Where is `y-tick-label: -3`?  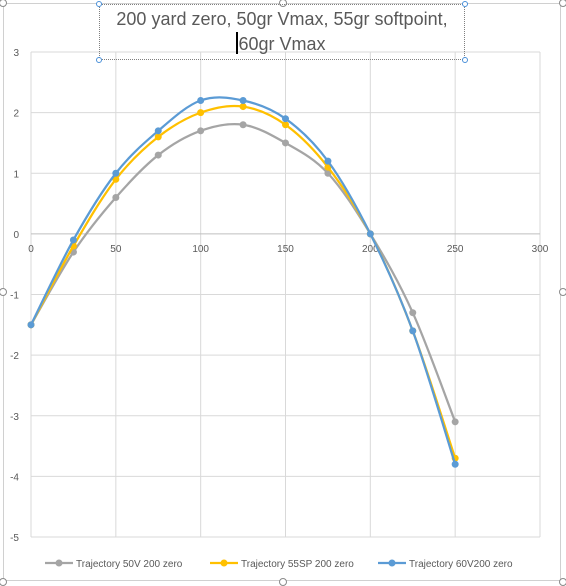 y-tick-label: -3 is located at coordinates (14, 417).